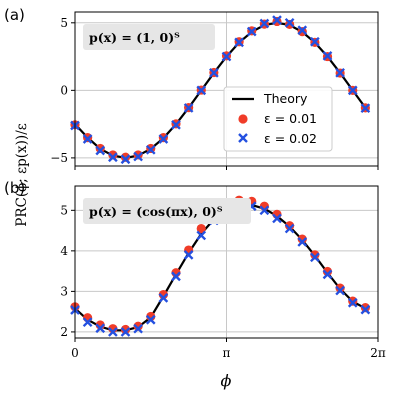 This screenshot has height=405, width=405. I want to click on panel-b-label: (b), so click(14, 188).